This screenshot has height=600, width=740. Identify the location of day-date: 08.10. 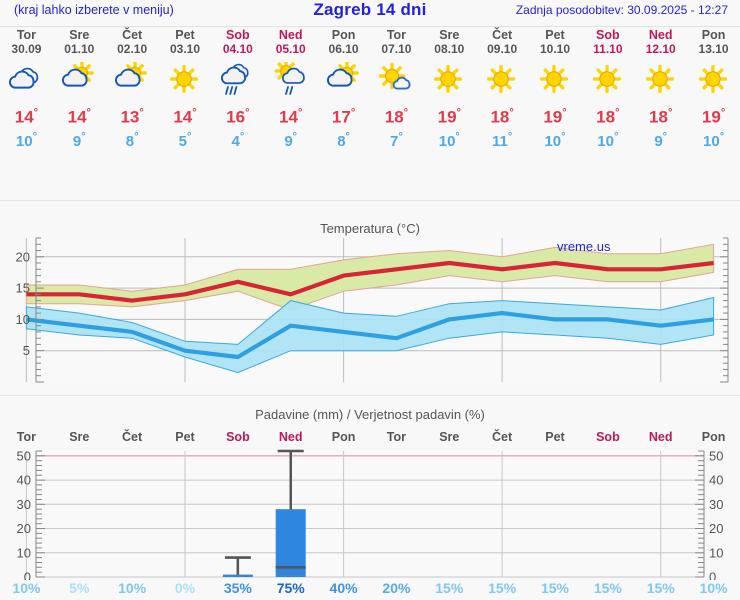
(449, 49).